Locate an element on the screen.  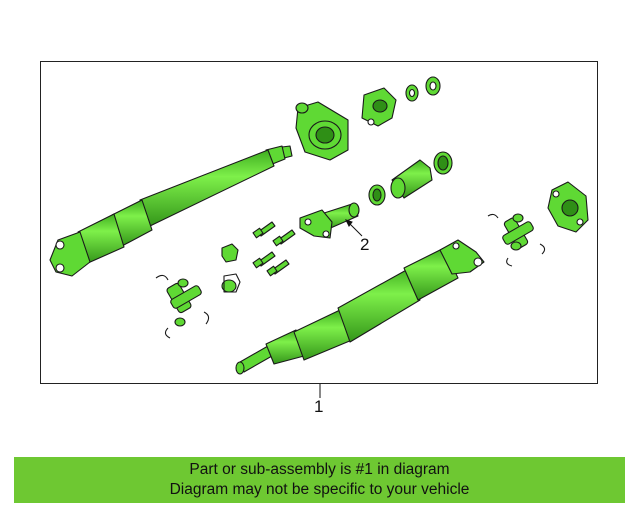
callout-1-label: 1 is located at coordinates (319, 406).